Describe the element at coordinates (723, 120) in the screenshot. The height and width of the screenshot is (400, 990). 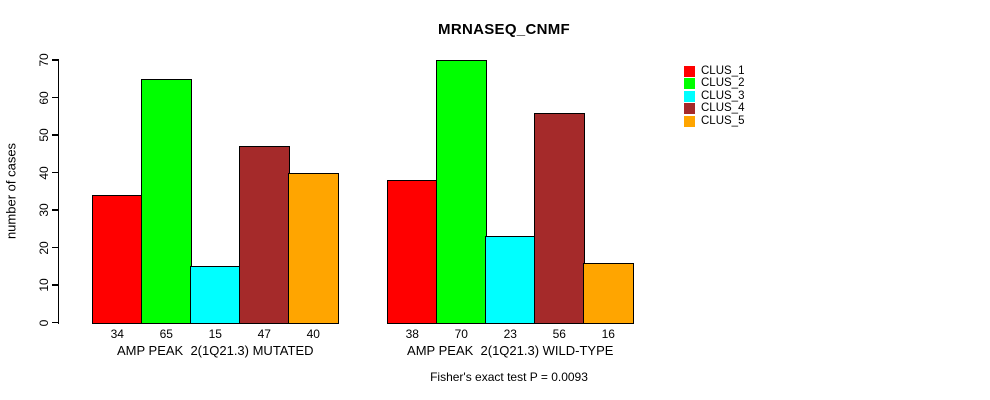
I see `legend-label: CLUS_5` at that location.